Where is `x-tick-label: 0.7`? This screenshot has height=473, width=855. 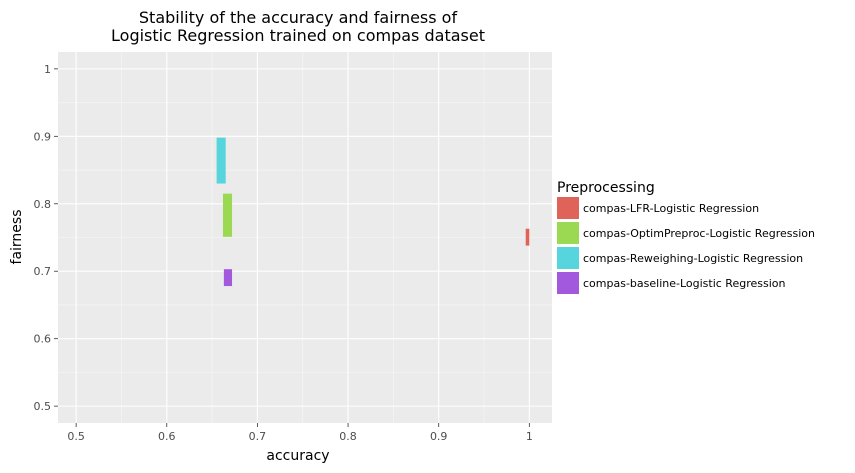
x-tick-label: 0.7 is located at coordinates (258, 436).